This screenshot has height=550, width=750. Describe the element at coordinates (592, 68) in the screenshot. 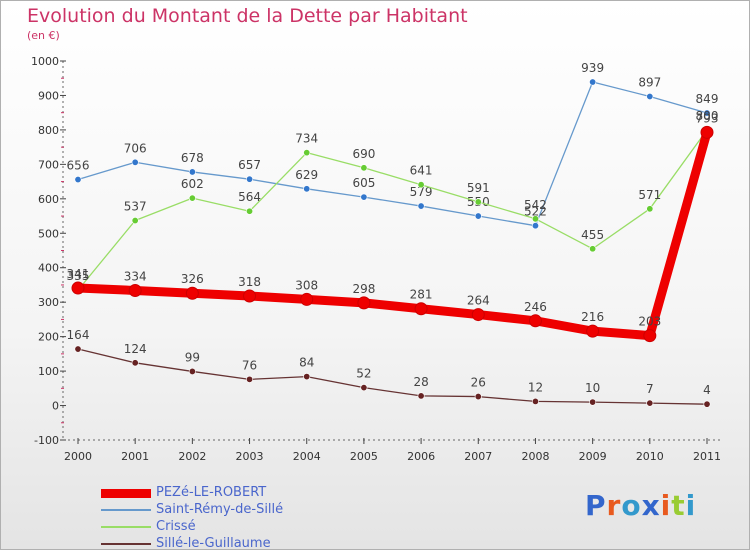

I see `data-label: 939` at that location.